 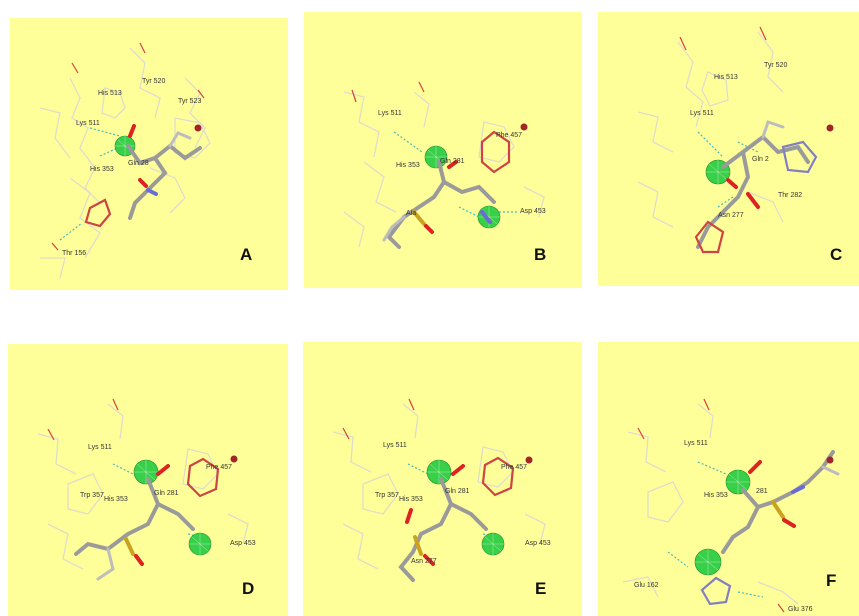 I want to click on panel-letter-b: B, so click(x=540, y=254).